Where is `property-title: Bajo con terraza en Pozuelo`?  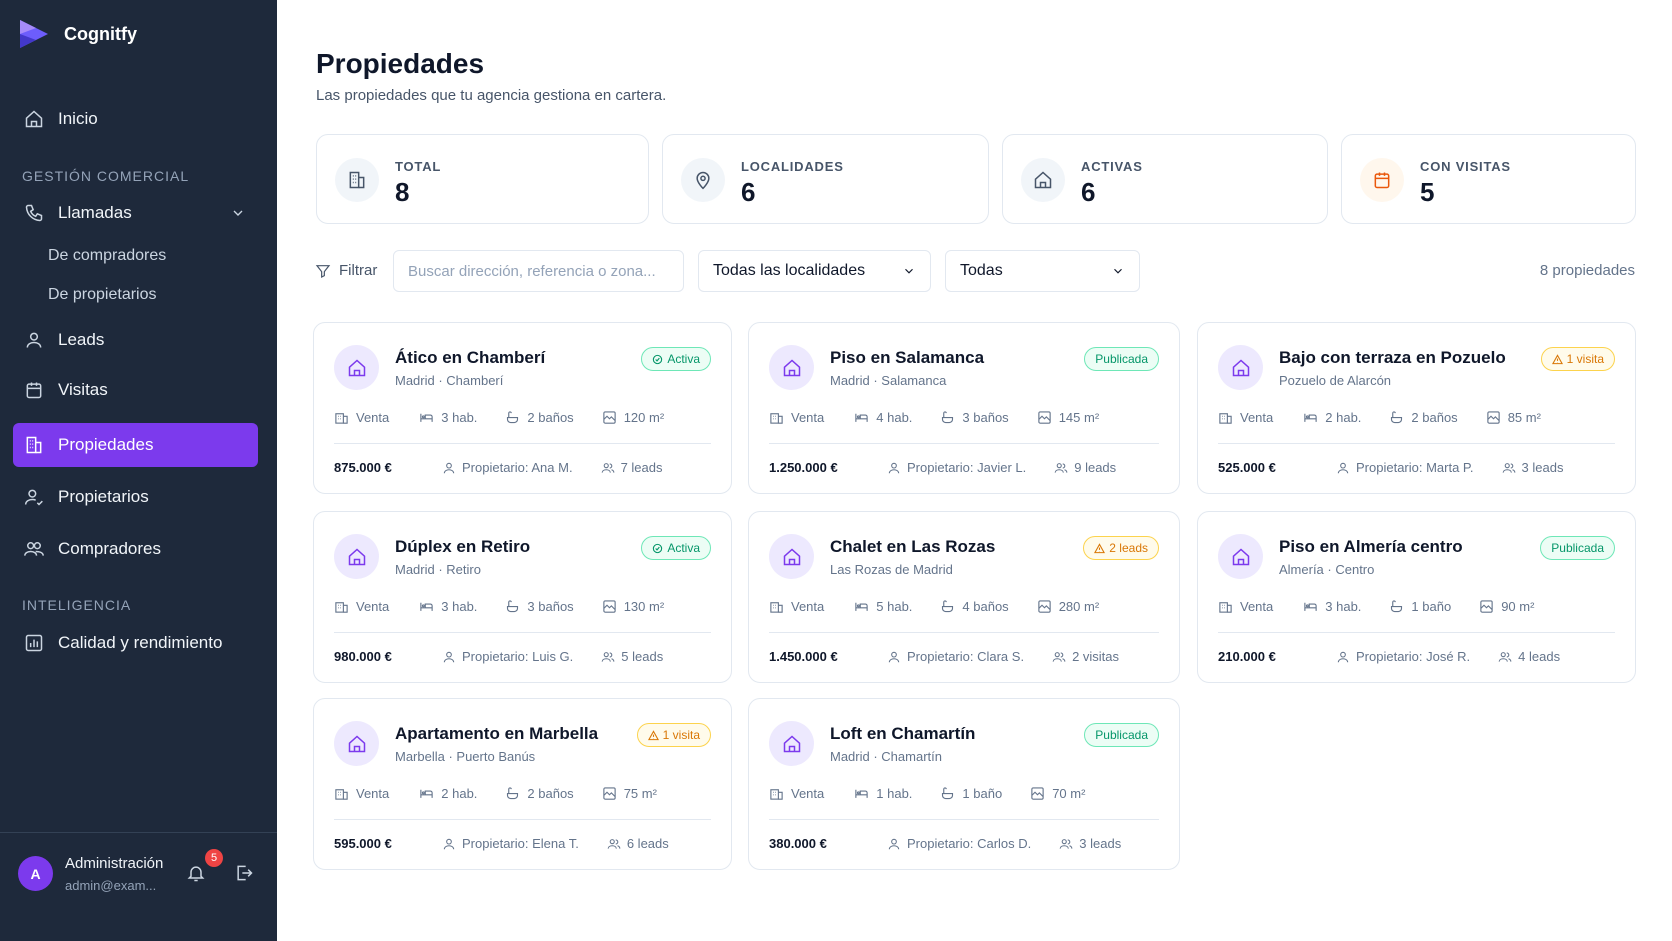 property-title: Bajo con terraza en Pozuelo is located at coordinates (1392, 357).